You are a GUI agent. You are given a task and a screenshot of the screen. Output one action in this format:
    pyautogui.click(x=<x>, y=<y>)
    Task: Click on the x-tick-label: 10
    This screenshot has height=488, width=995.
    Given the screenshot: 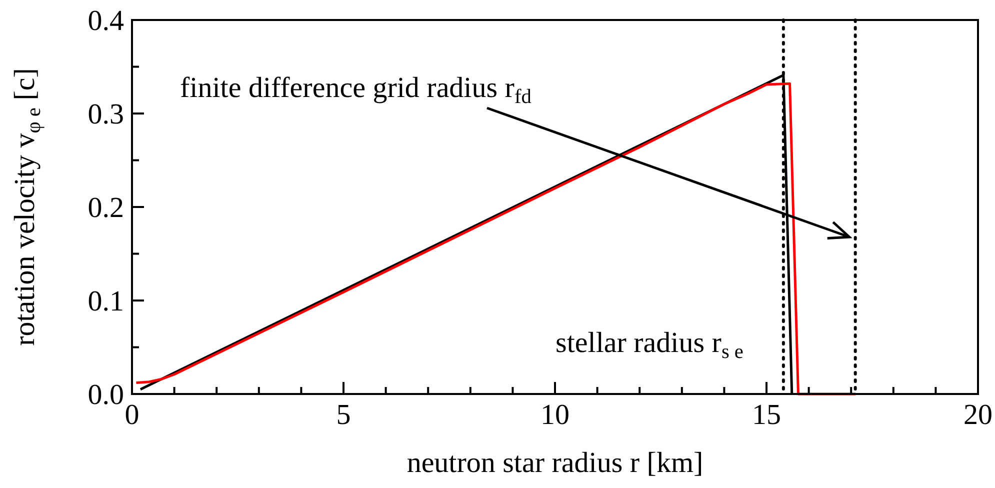 What is the action you would take?
    pyautogui.click(x=555, y=415)
    